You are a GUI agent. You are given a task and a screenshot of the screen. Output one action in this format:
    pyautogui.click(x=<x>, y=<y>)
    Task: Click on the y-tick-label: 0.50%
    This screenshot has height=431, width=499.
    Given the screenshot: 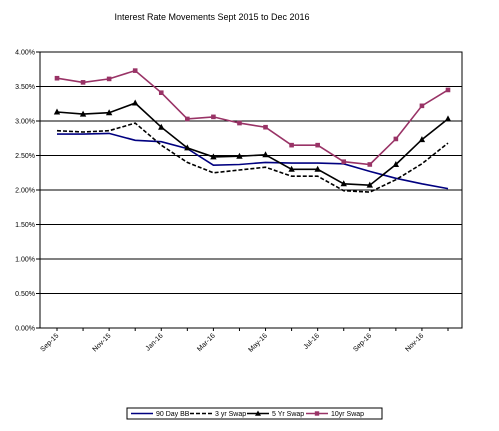 What is the action you would take?
    pyautogui.click(x=25, y=294)
    